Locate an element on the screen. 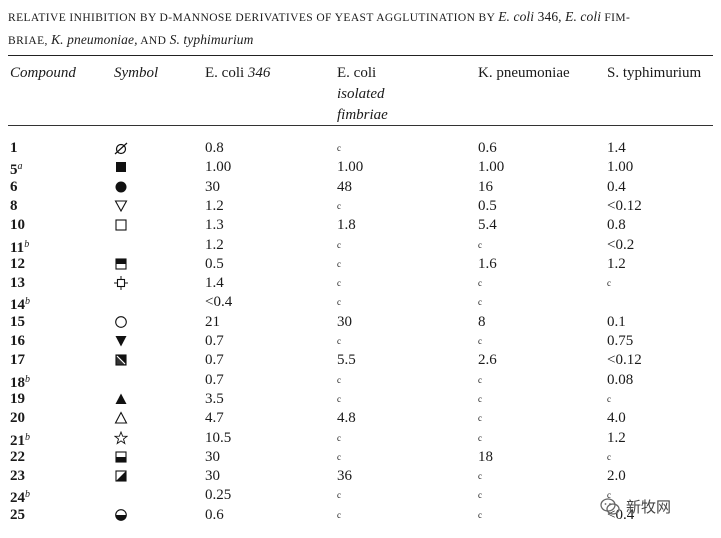 This screenshot has height=538, width=721. compound-cell: 6 is located at coordinates (14, 186).